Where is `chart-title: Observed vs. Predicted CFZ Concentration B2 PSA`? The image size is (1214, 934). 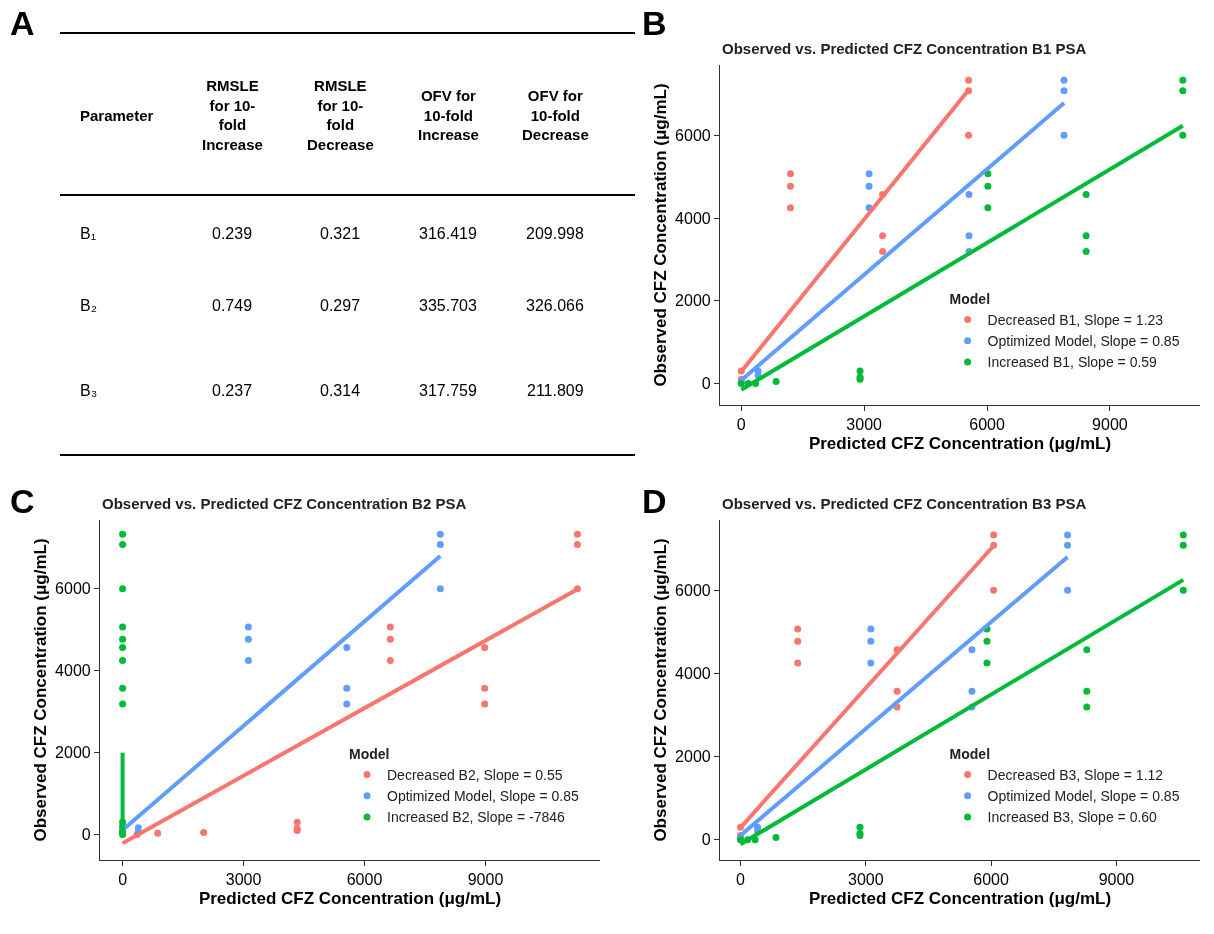 chart-title: Observed vs. Predicted CFZ Concentration B2 PSA is located at coordinates (284, 503).